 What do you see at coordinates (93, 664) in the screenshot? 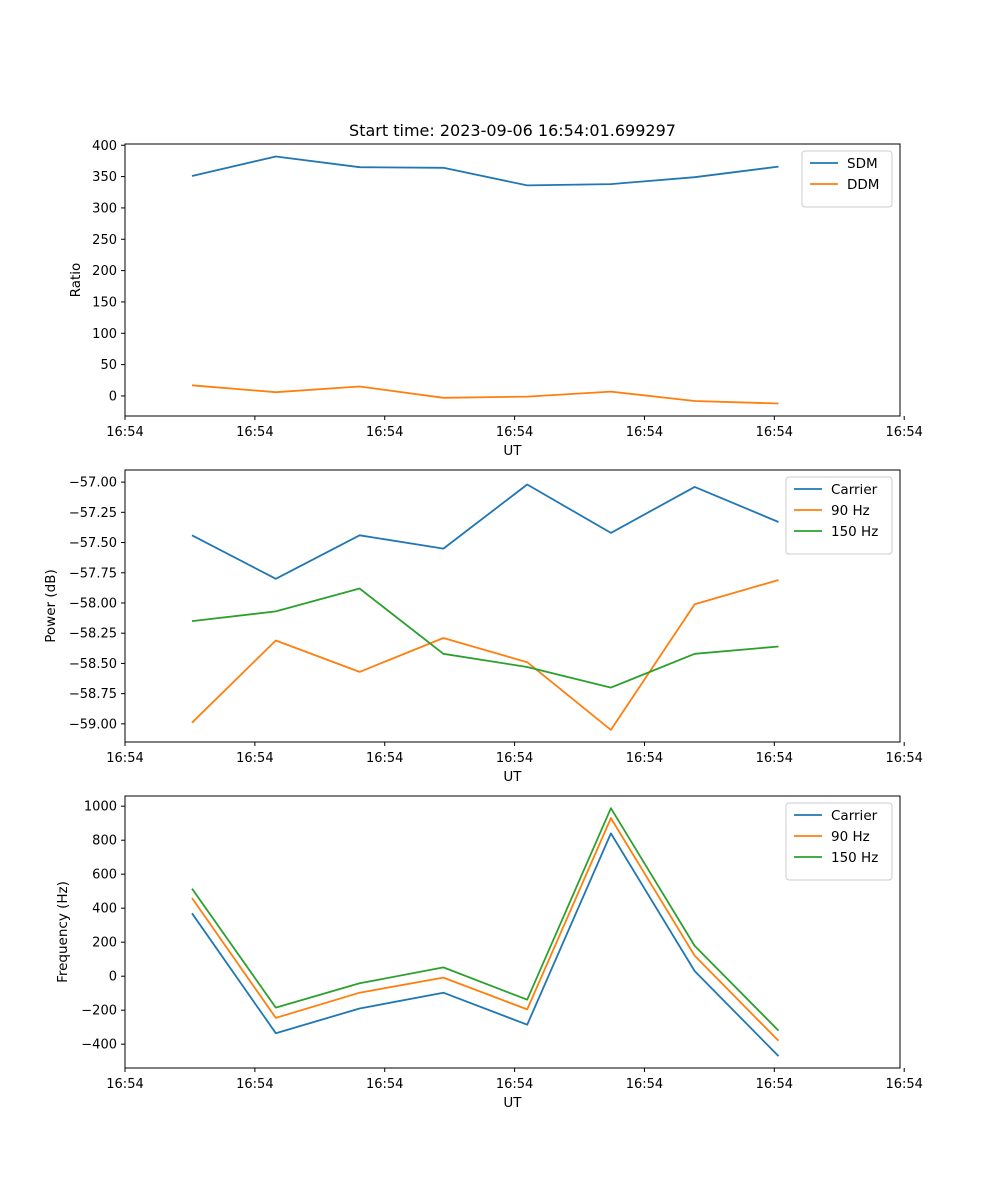
I see `panel-power-y-tick-label: −58.50` at bounding box center [93, 664].